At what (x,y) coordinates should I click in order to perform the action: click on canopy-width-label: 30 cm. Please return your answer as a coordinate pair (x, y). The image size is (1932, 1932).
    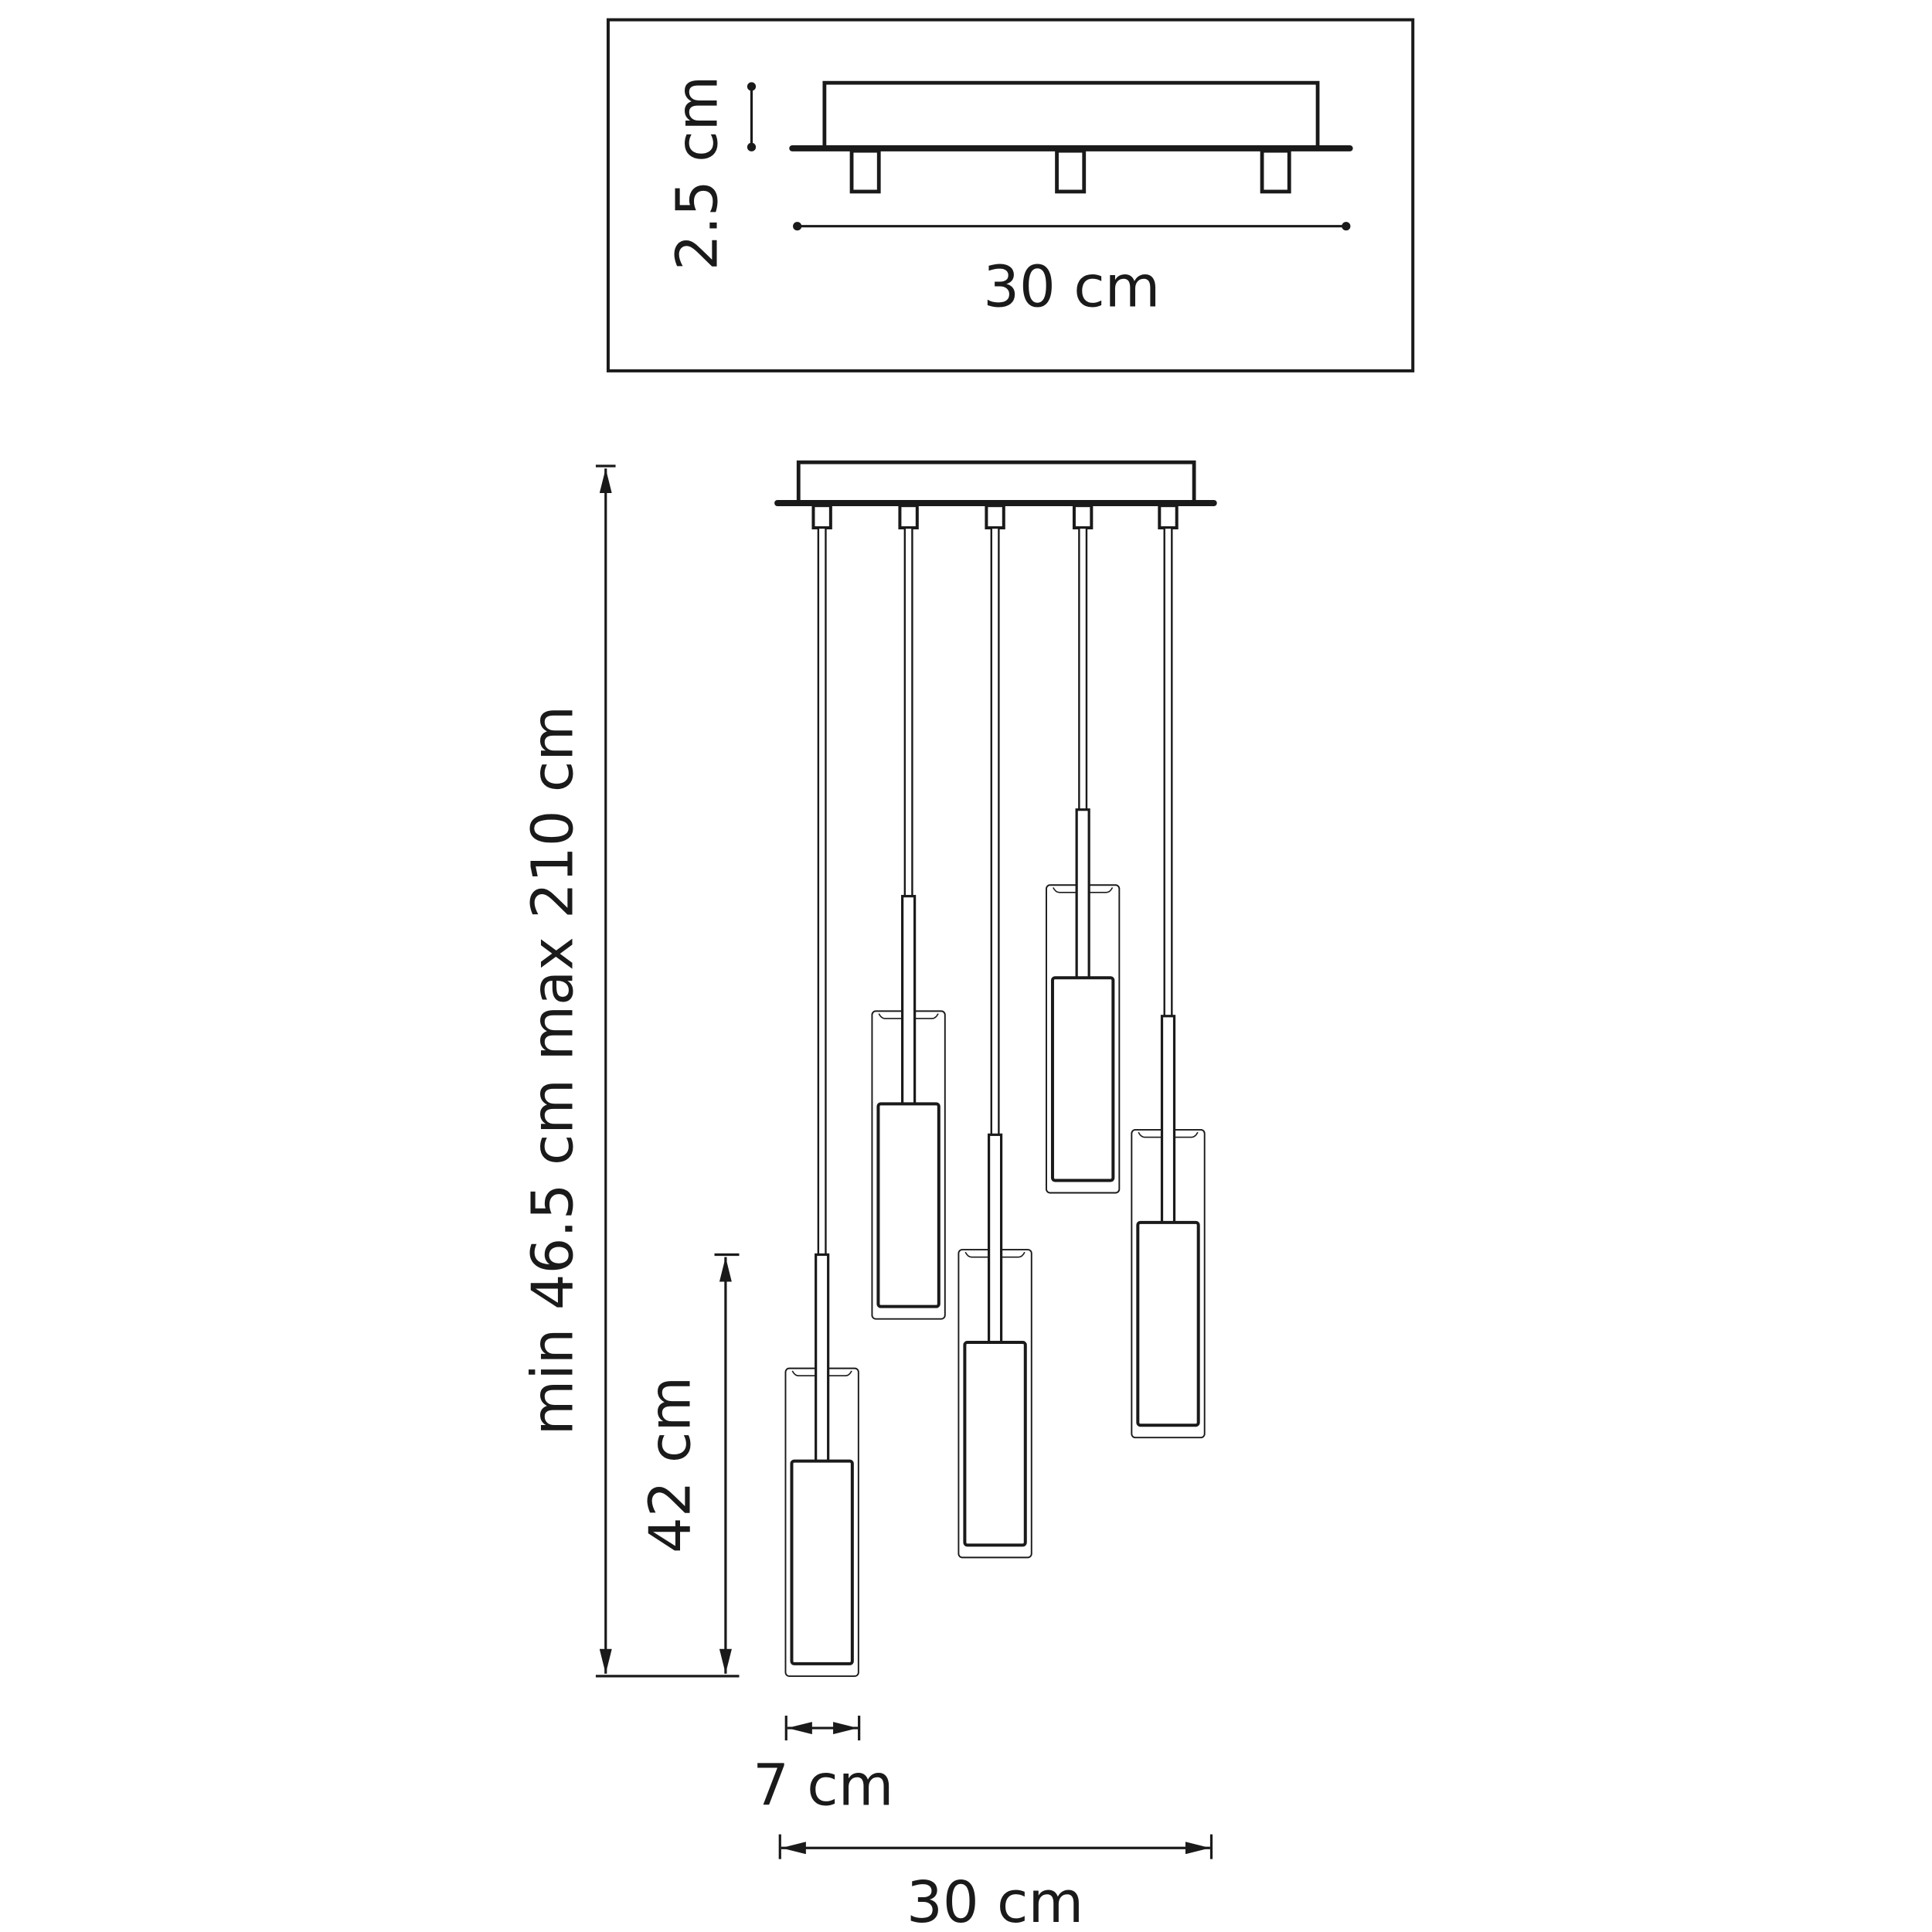
    Looking at the image, I should click on (1071, 288).